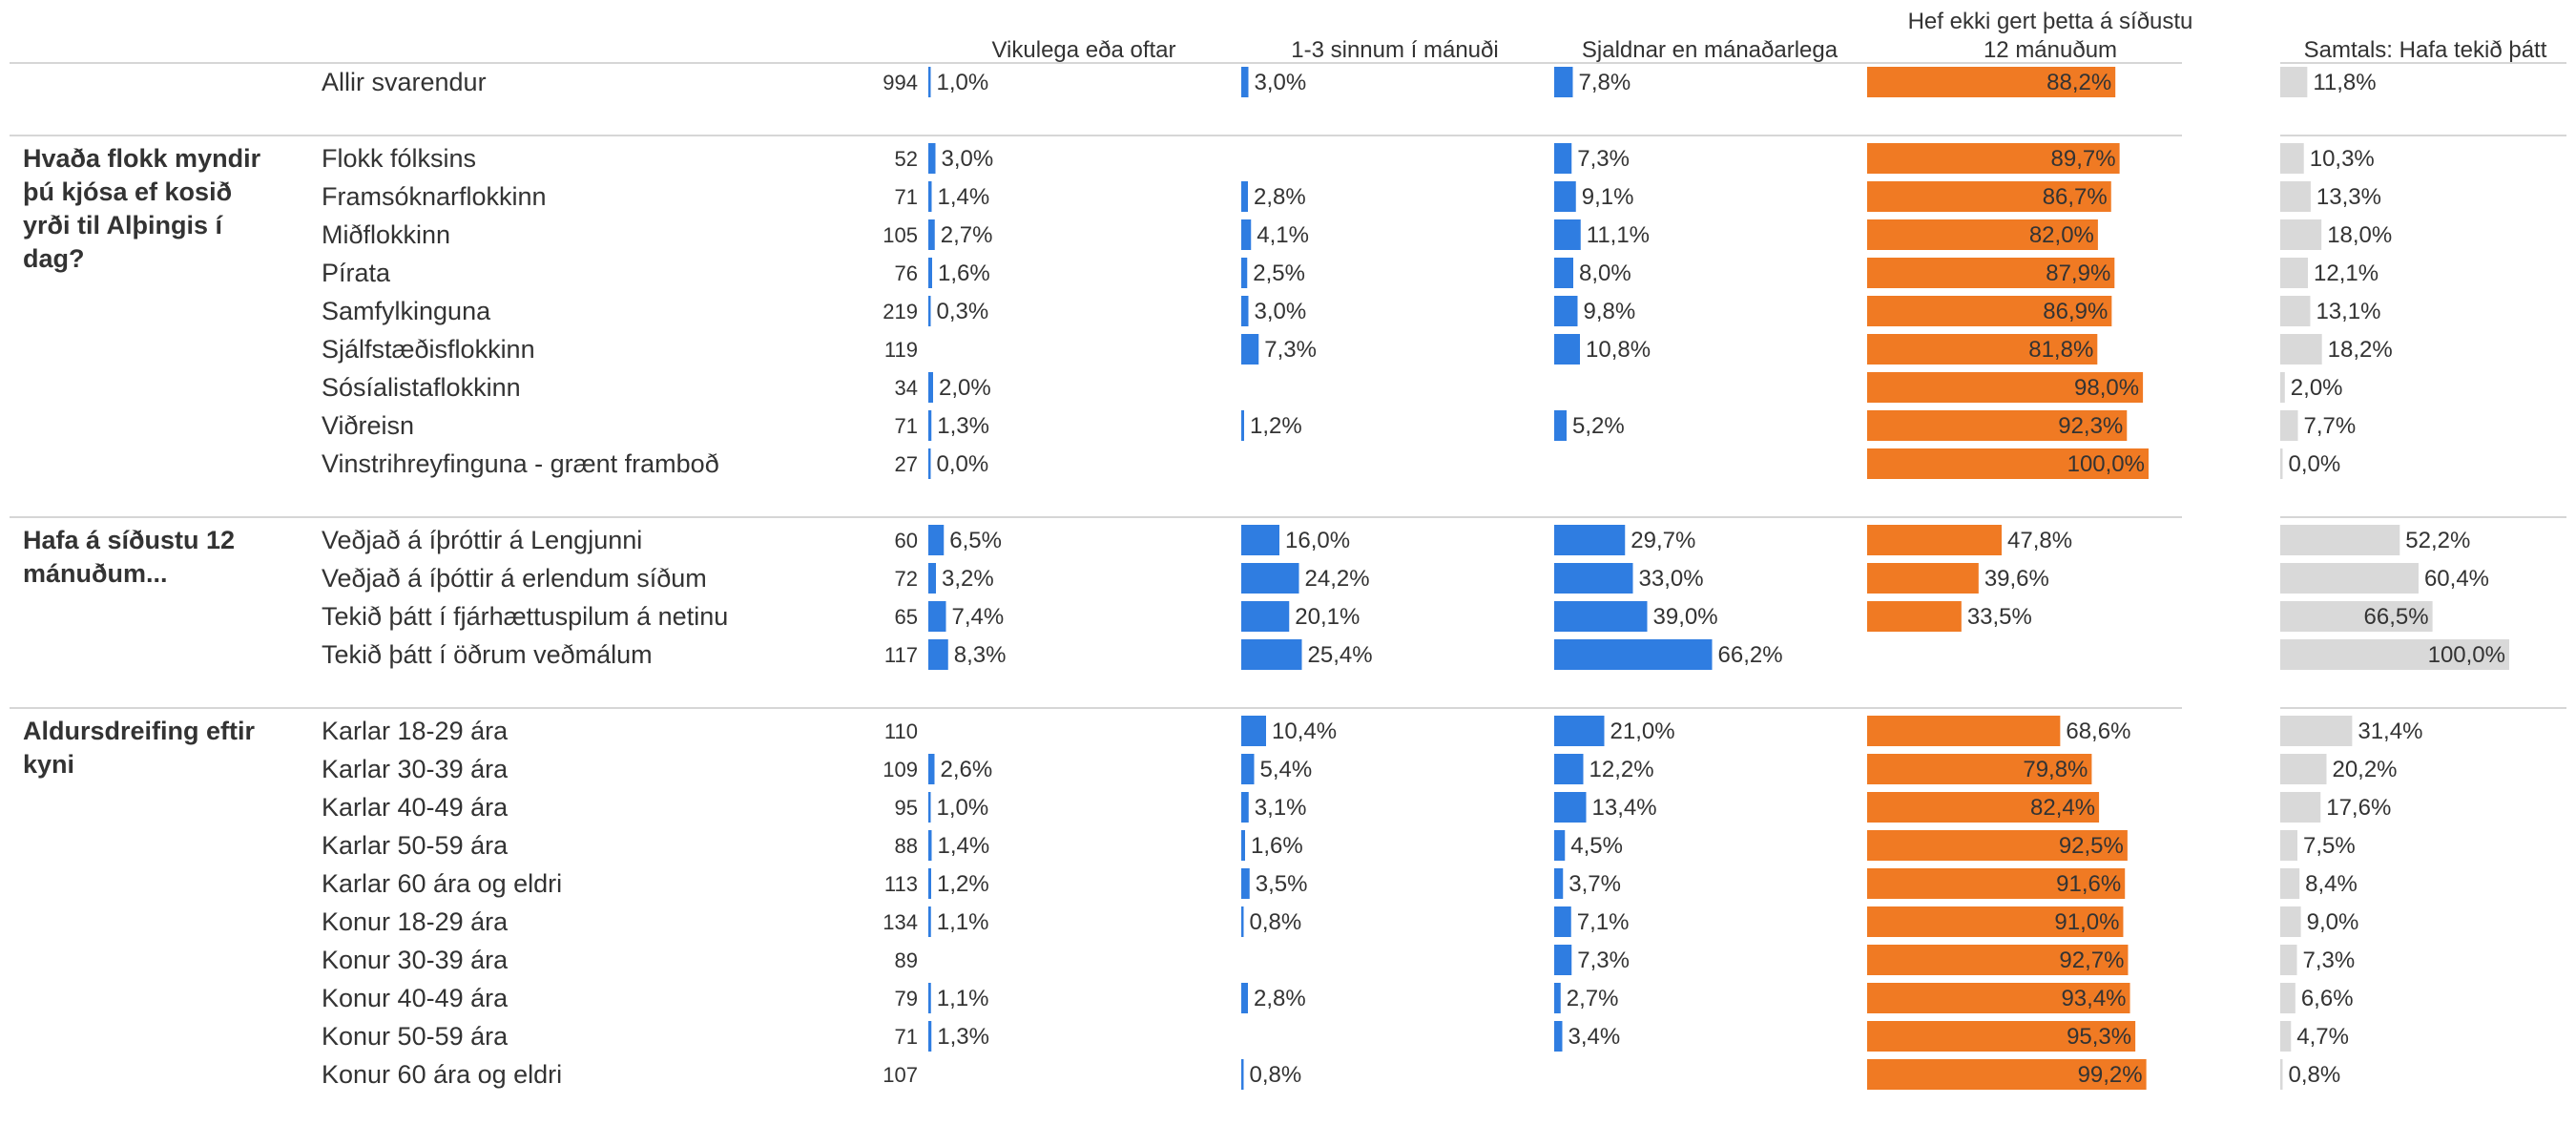 The width and height of the screenshot is (2576, 1125). What do you see at coordinates (965, 388) in the screenshot?
I see `data-label: 2,0%` at bounding box center [965, 388].